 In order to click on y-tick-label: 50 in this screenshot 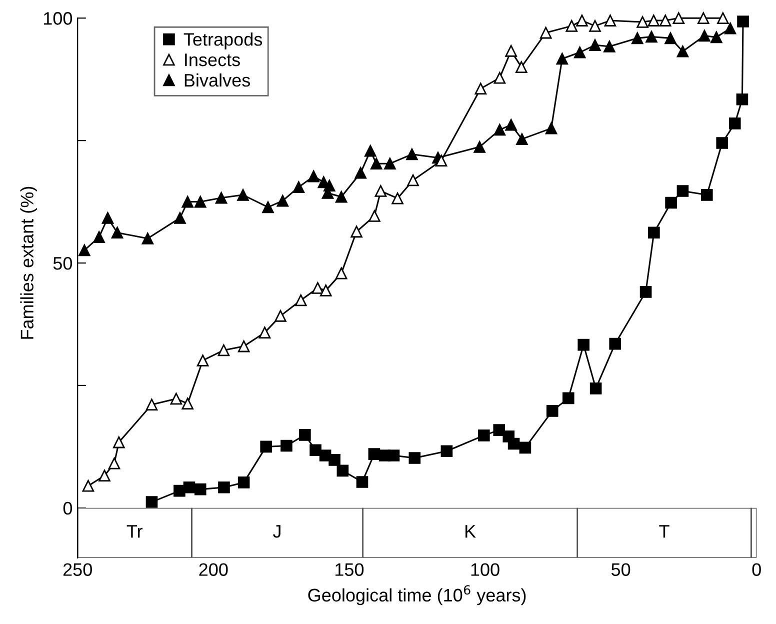, I will do `click(62, 263)`.